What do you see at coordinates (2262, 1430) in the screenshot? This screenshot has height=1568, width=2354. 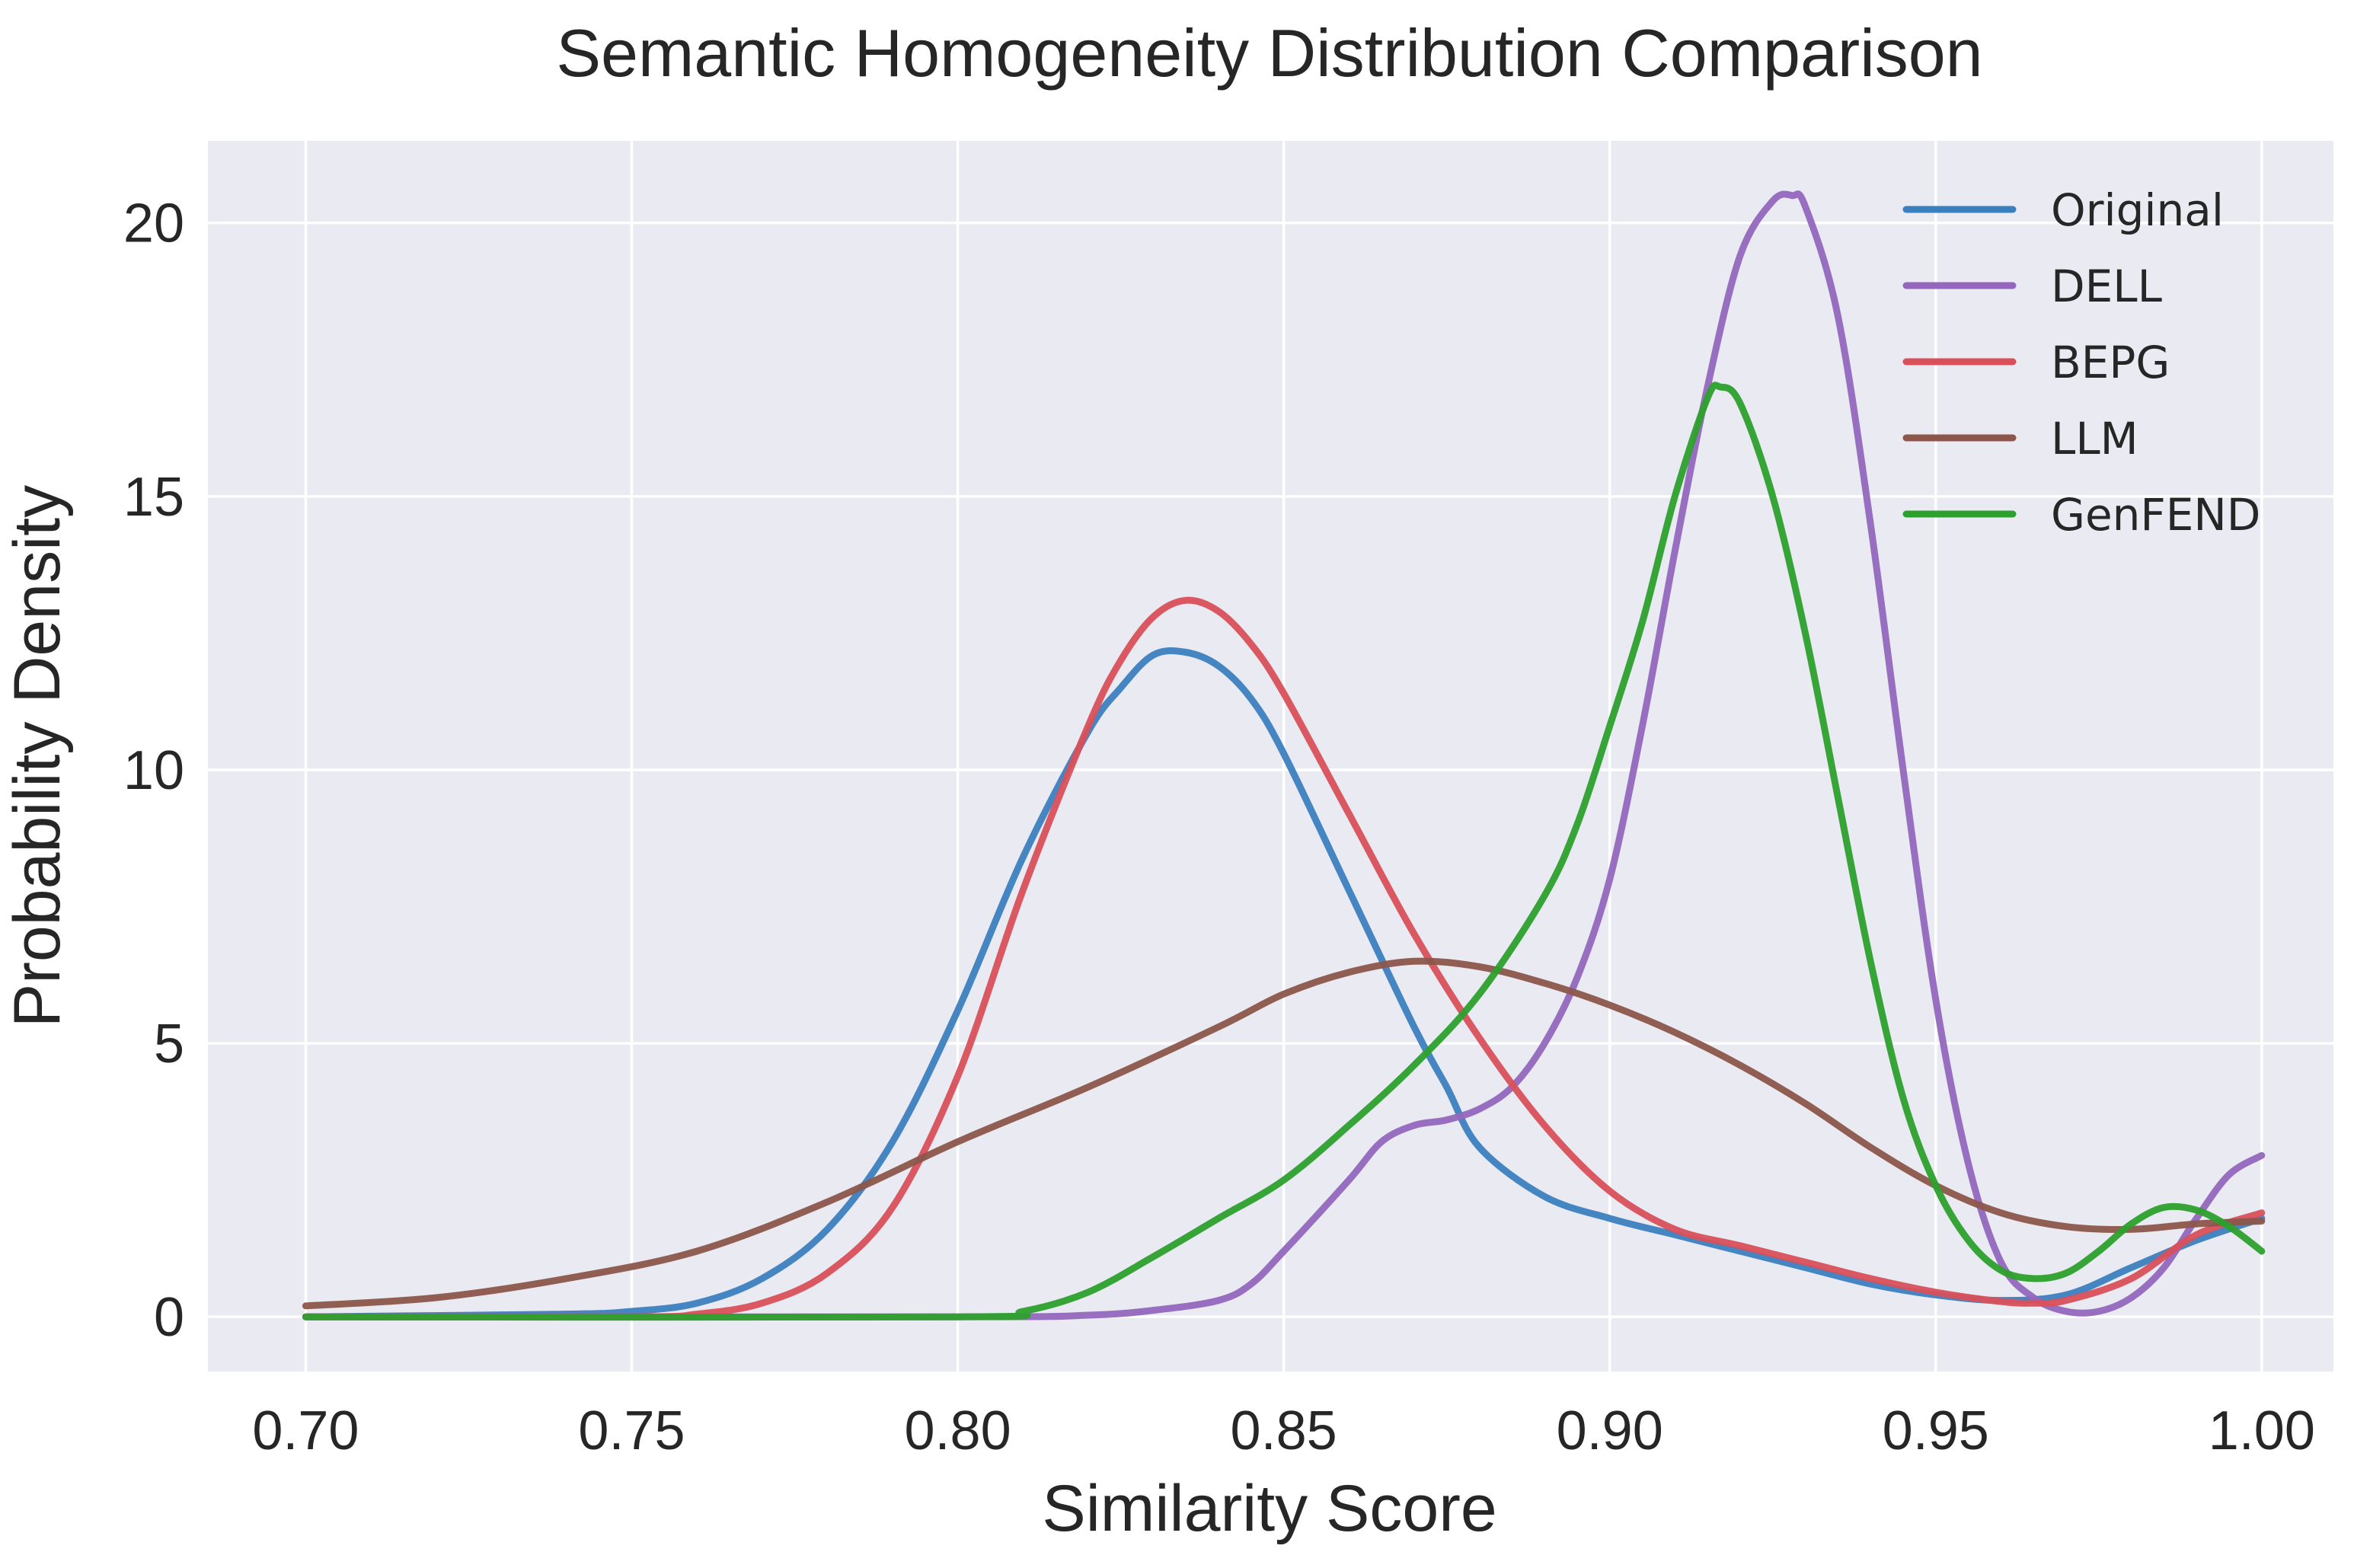 I see `x-tick-label: 1.00` at bounding box center [2262, 1430].